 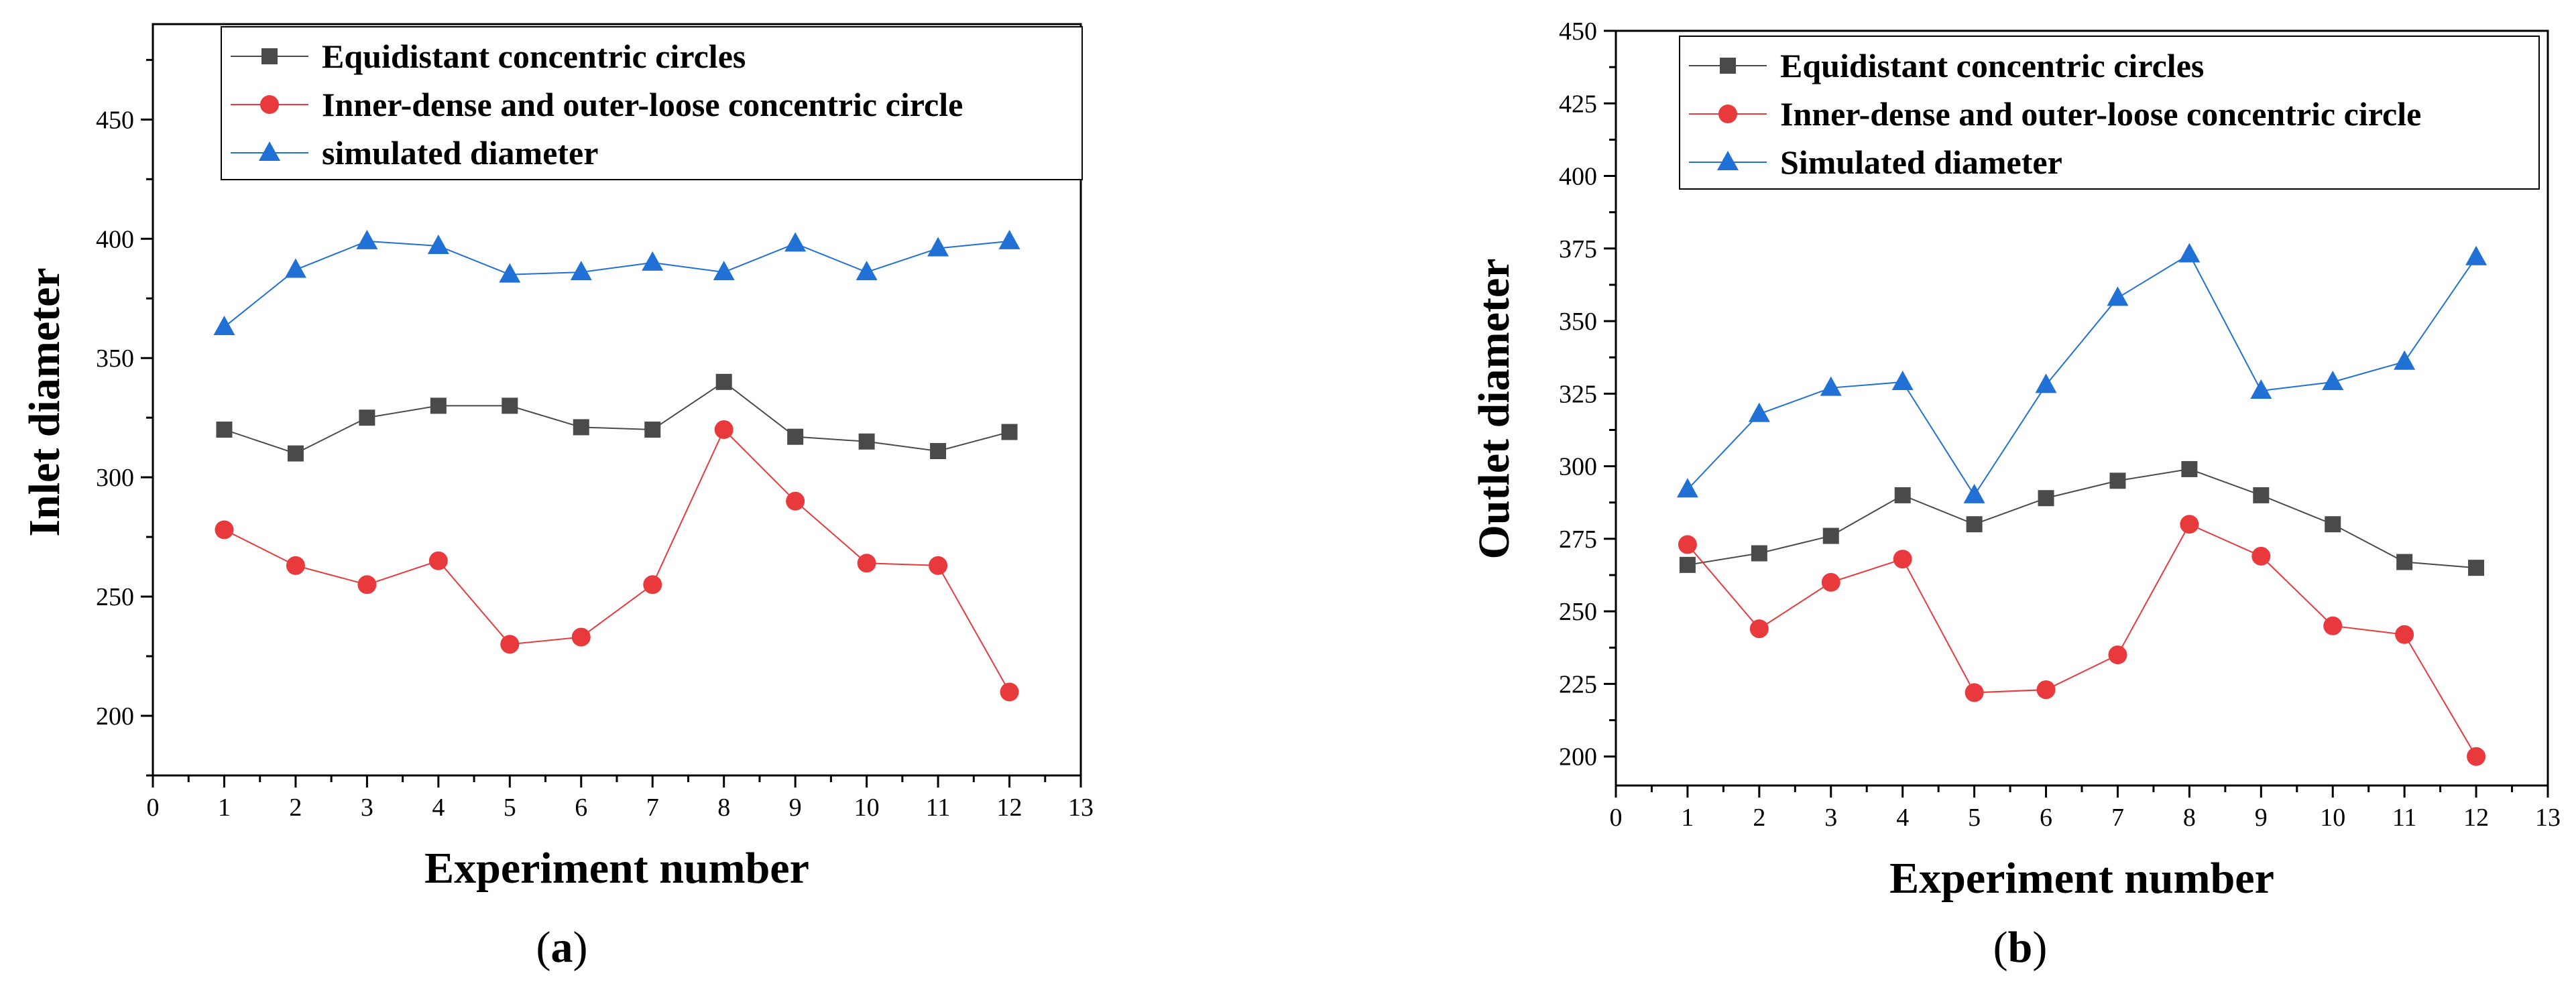 What do you see at coordinates (581, 808) in the screenshot?
I see `x-tick-label: 6` at bounding box center [581, 808].